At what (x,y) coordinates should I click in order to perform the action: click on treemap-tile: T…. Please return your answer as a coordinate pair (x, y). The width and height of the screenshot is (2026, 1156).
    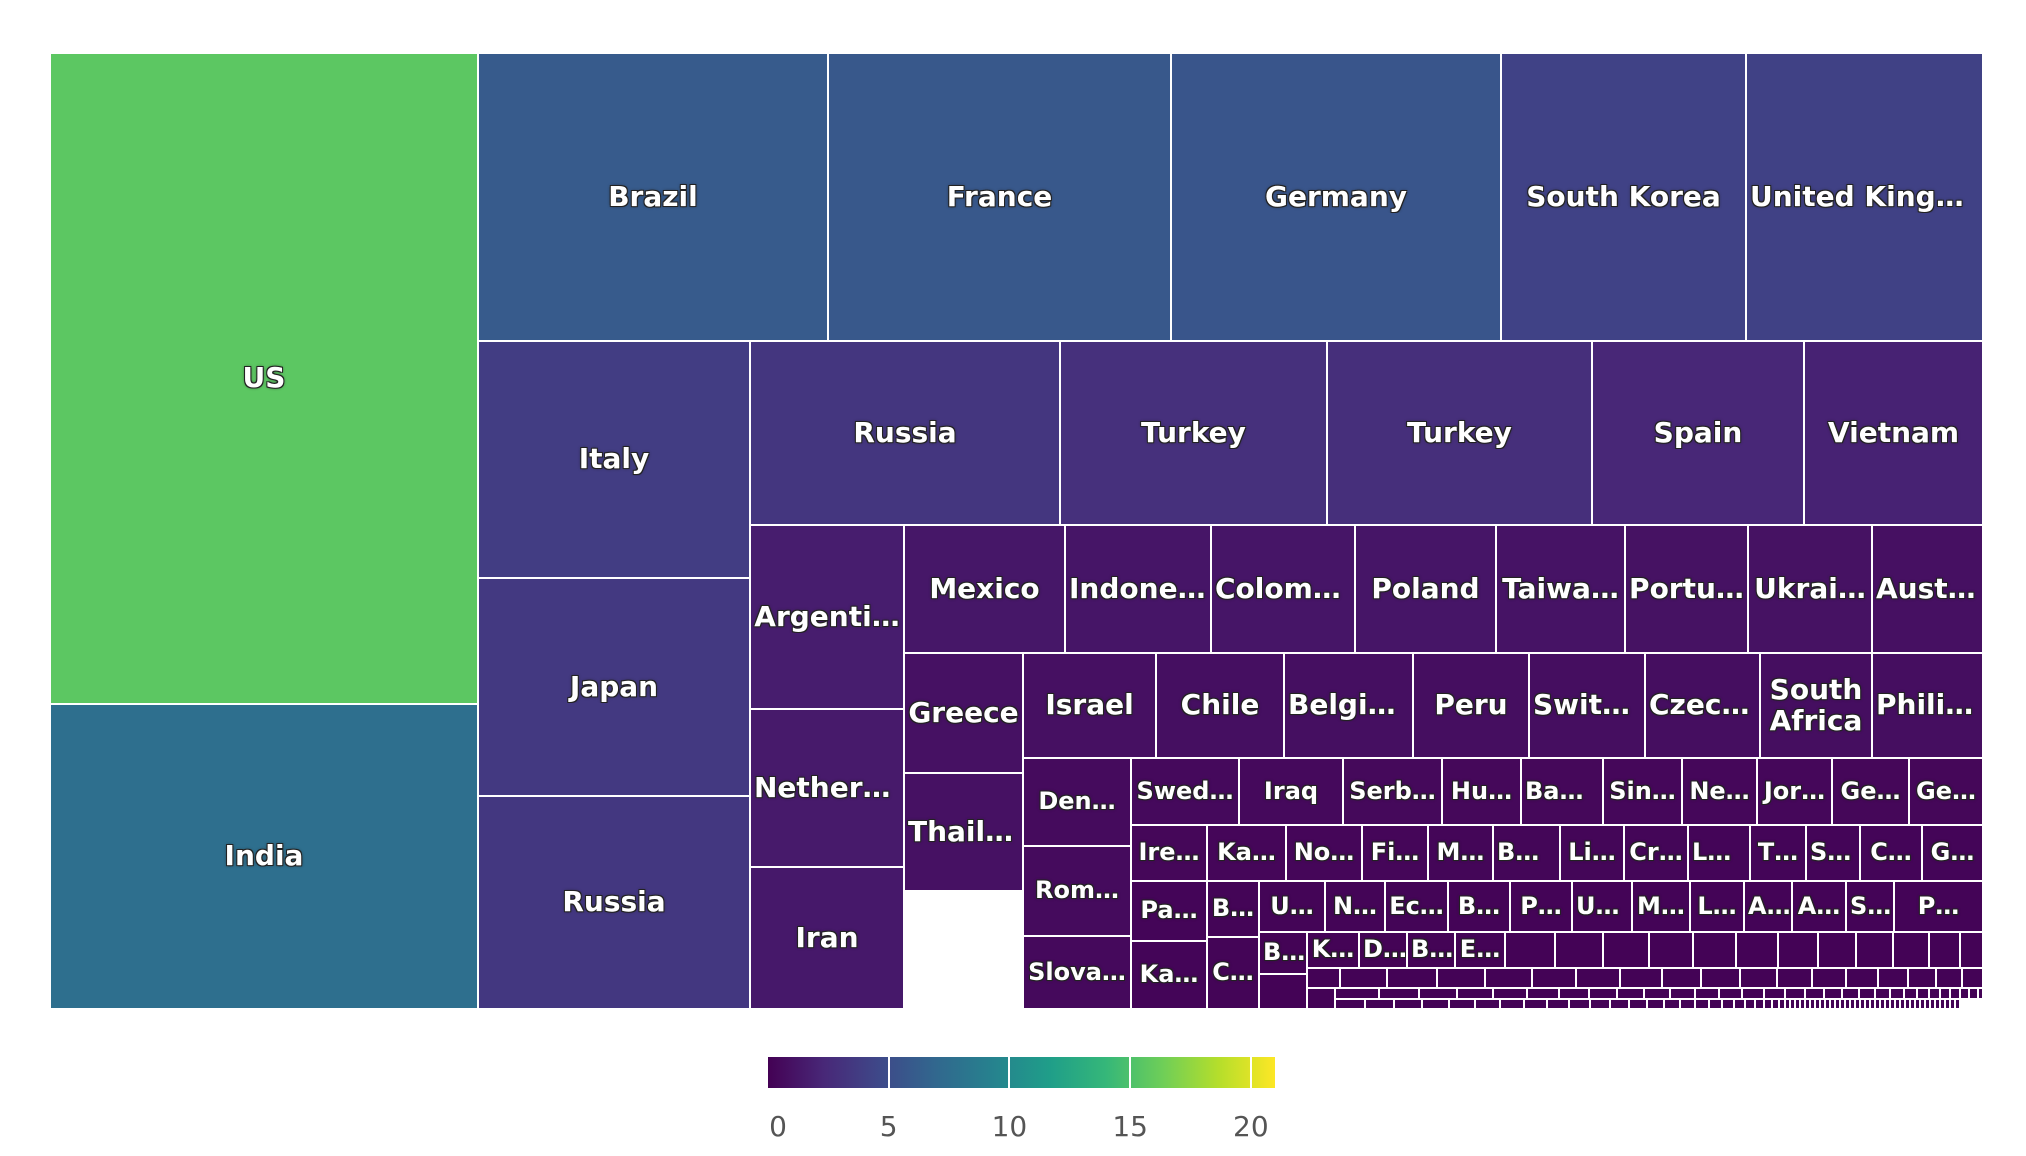
    Looking at the image, I should click on (1778, 853).